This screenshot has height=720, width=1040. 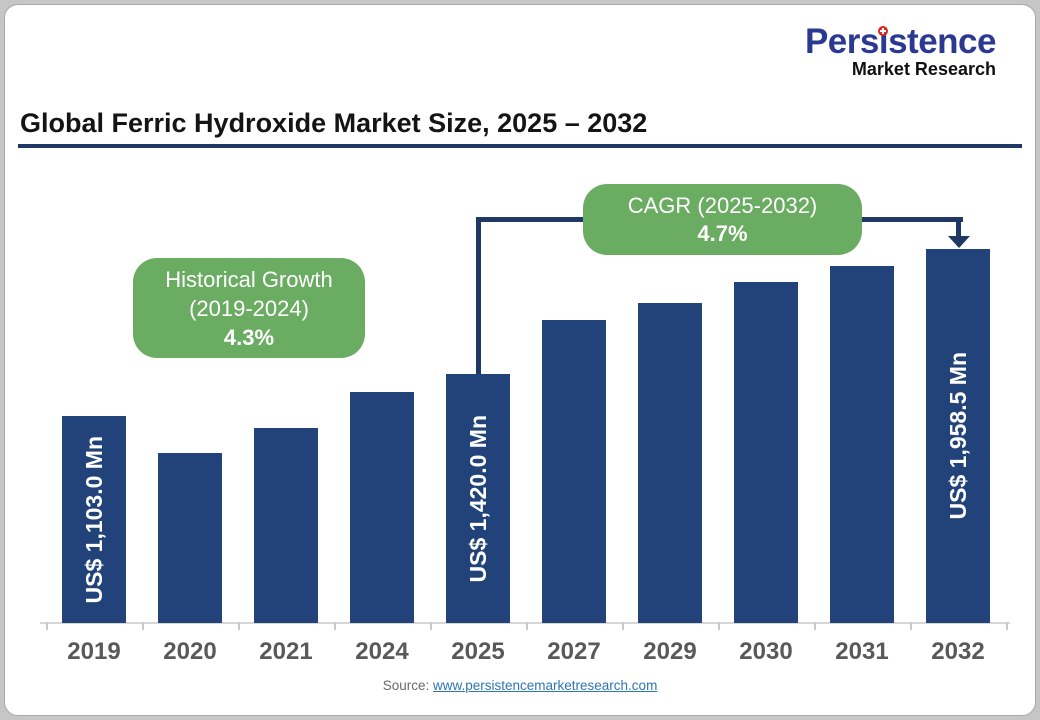 I want to click on cagr-arrow-shaft, so click(x=958, y=227).